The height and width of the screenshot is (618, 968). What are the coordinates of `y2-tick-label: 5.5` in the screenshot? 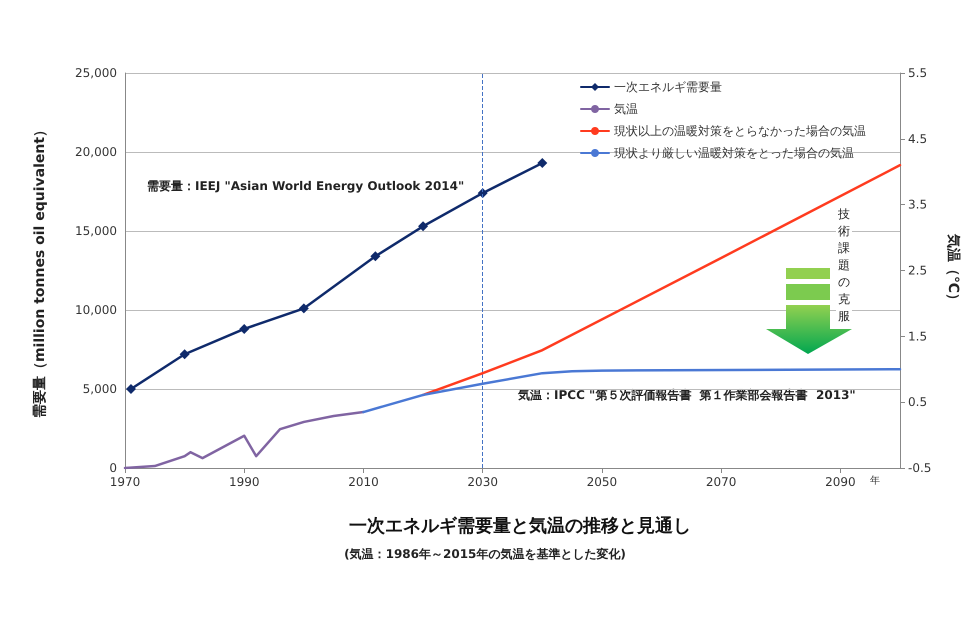 It's located at (918, 73).